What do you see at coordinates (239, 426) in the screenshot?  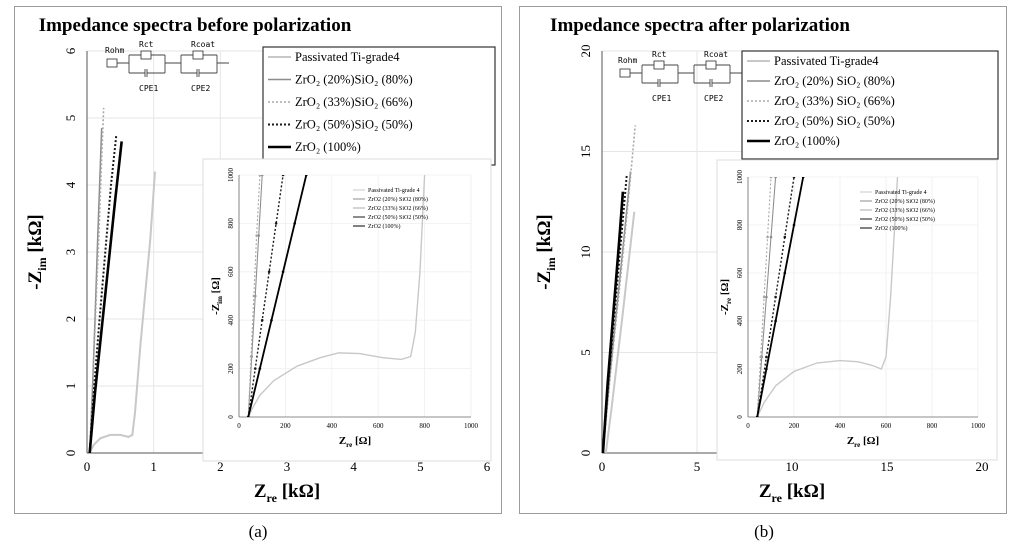 I see `inset-x-tick-label: 0` at bounding box center [239, 426].